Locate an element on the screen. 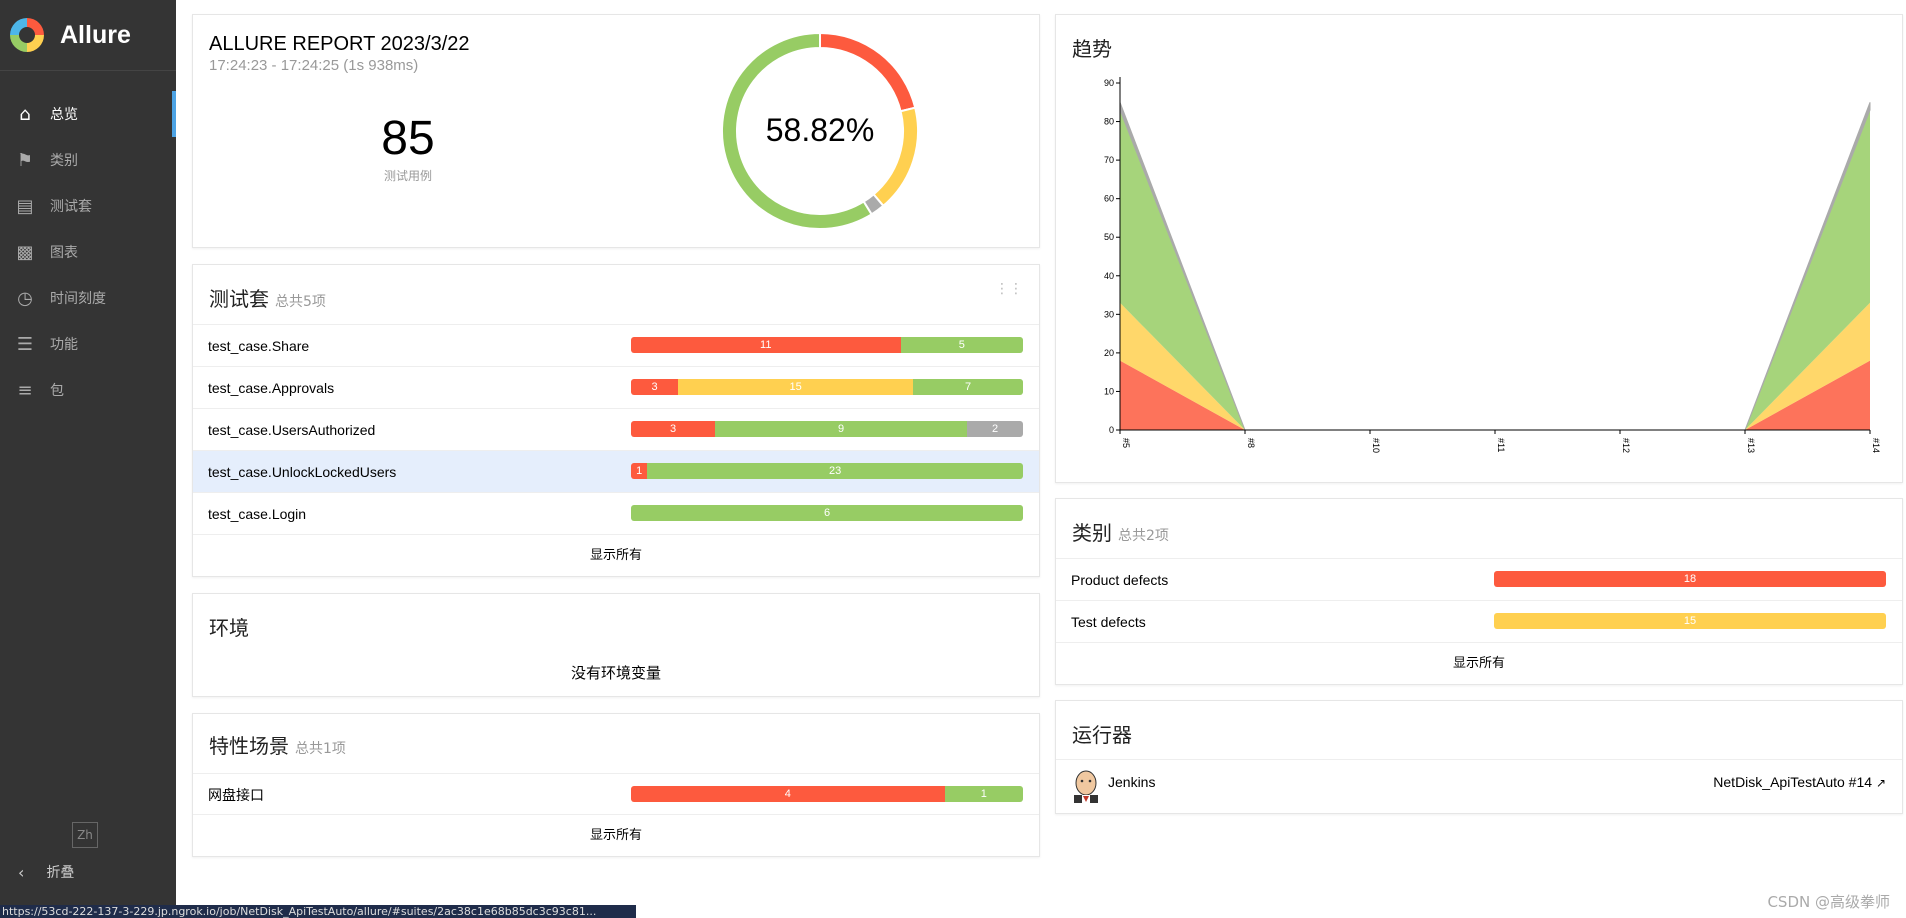 This screenshot has width=1906, height=918. categories-title: 类别 is located at coordinates (1092, 533).